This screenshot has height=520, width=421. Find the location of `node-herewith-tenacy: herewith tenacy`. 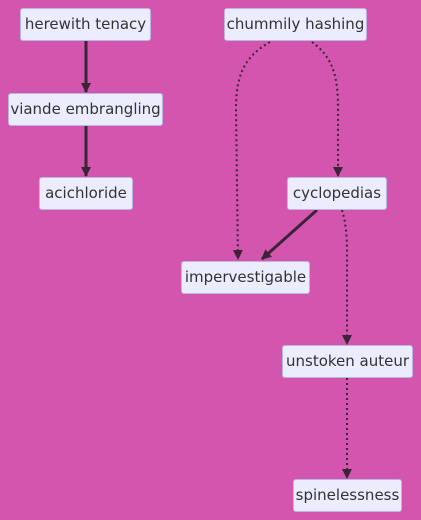

node-herewith-tenacy: herewith tenacy is located at coordinates (85, 24).